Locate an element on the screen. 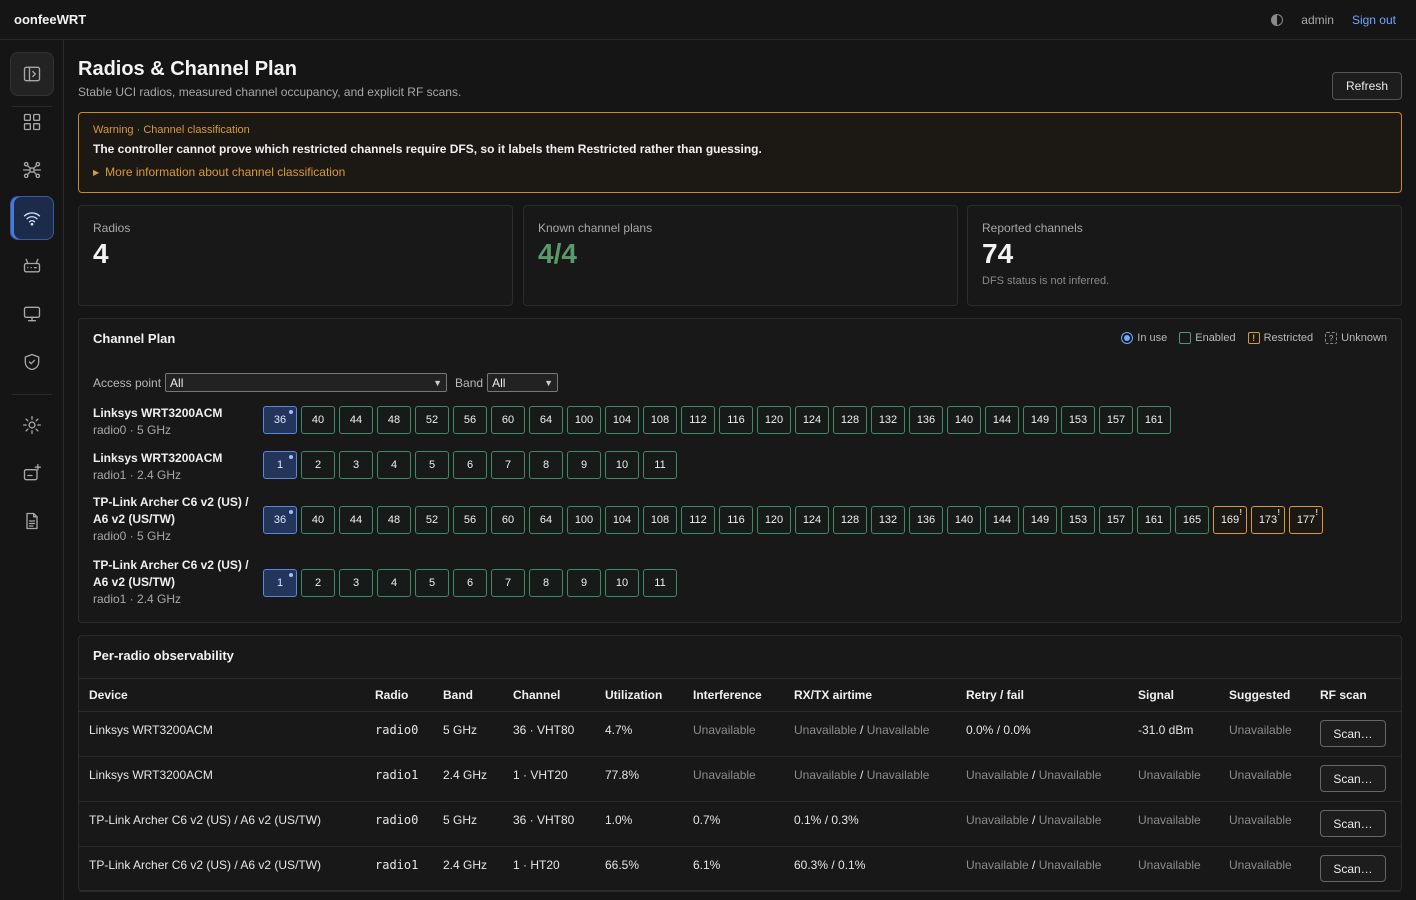  sidebar-item-add-device is located at coordinates (32, 473).